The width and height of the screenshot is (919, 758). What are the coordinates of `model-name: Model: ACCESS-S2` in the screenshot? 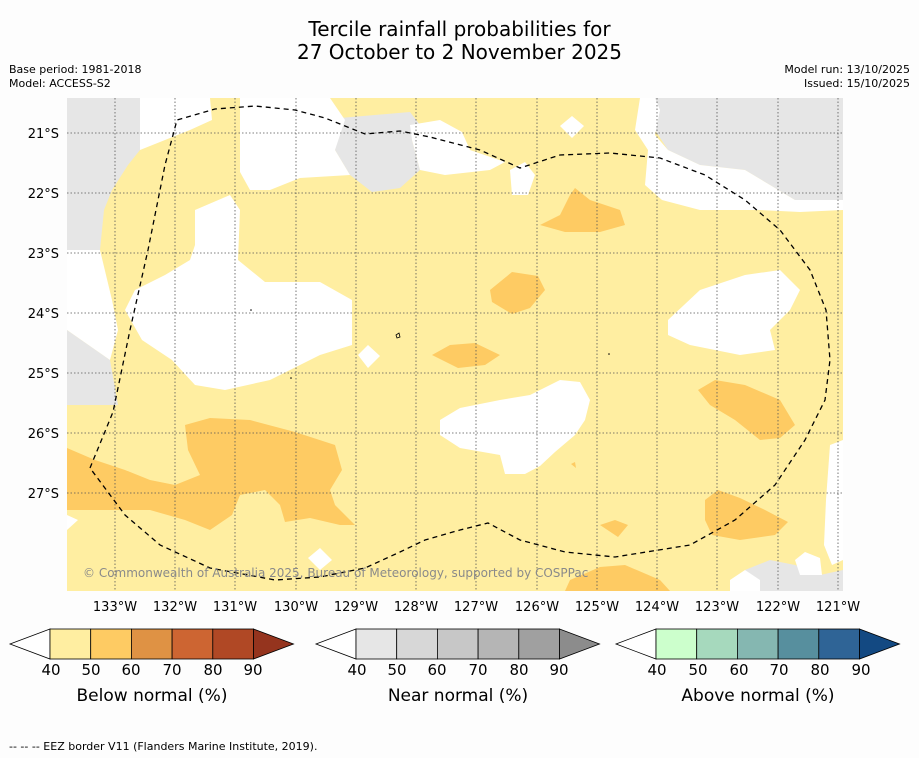 It's located at (60, 83).